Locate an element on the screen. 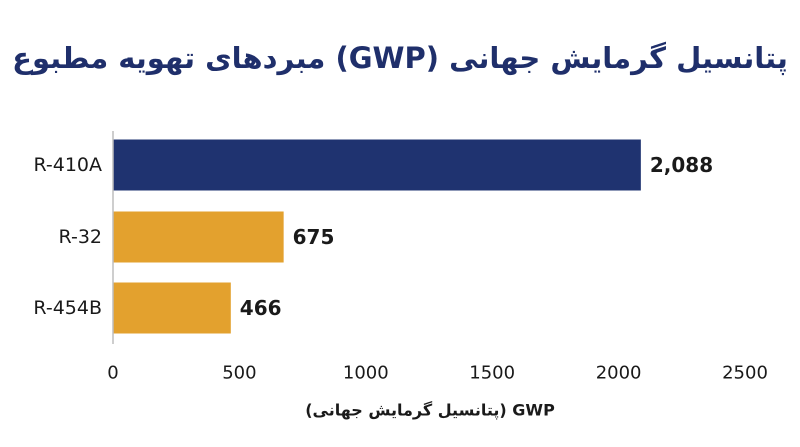 The height and width of the screenshot is (447, 800). category-labels-group: R-410A R-32 R-454B is located at coordinates (67, 236).